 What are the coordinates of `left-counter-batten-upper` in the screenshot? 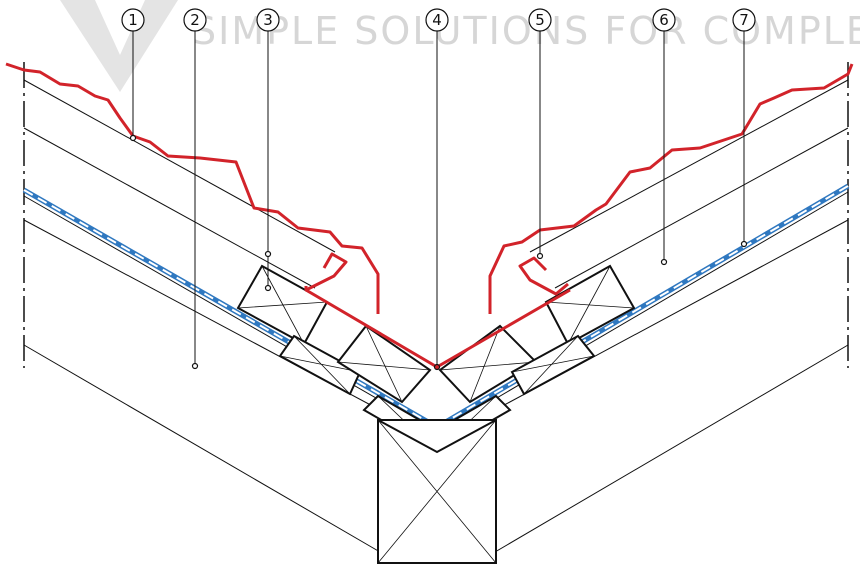 It's located at (282, 305).